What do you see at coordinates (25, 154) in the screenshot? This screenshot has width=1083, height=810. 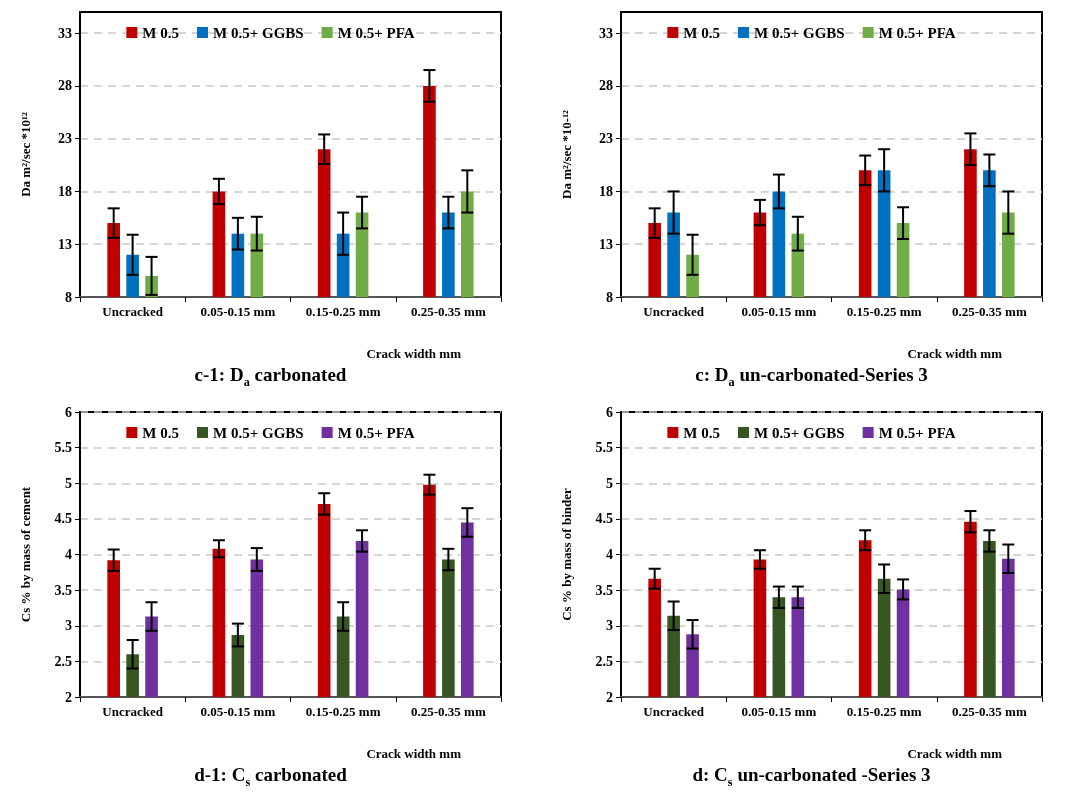 I see `y-axis-title: Da m²/sec *10¹²` at bounding box center [25, 154].